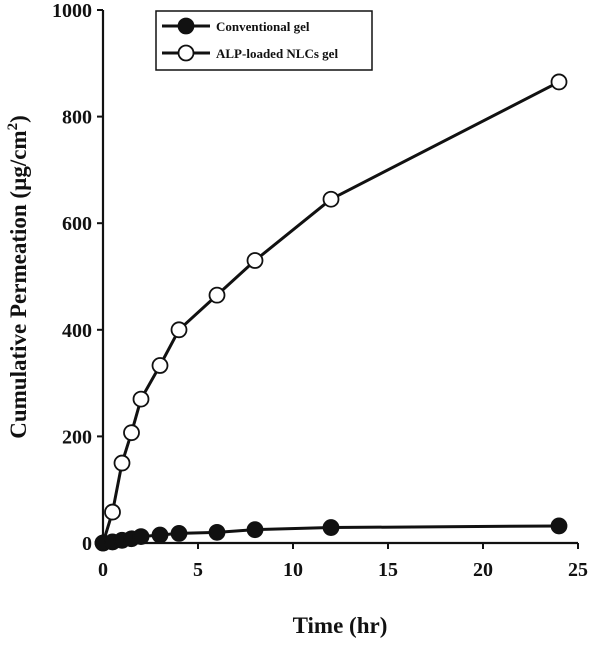 The height and width of the screenshot is (646, 596). What do you see at coordinates (264, 40) in the screenshot?
I see `legend: Conventional gel ALP-loaded NLCs gel` at bounding box center [264, 40].